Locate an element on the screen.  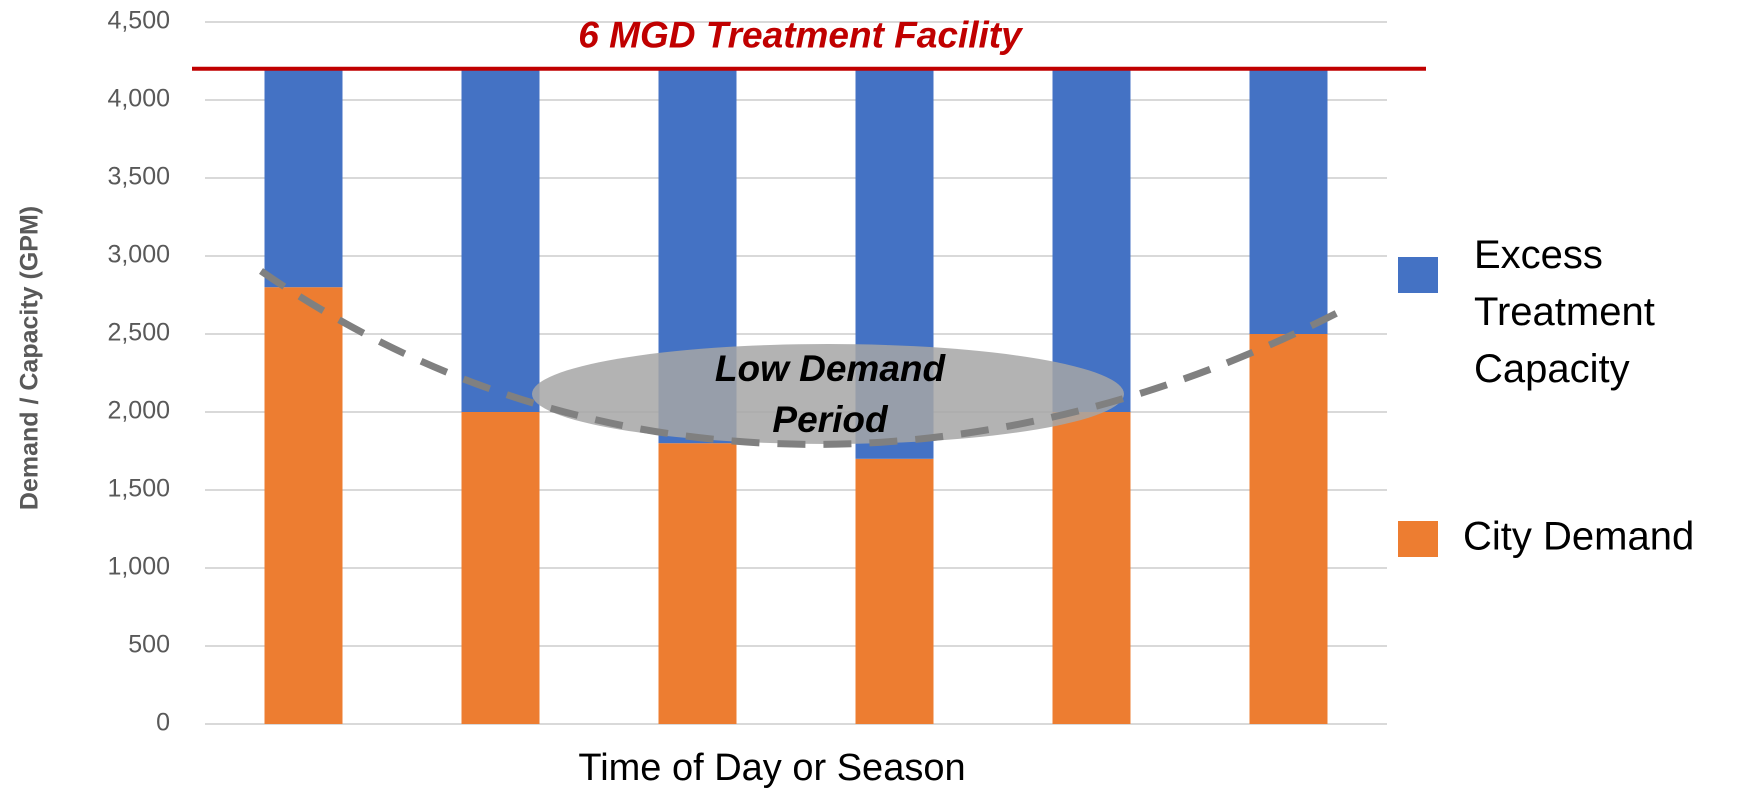
y-axis-title: Demand / Capacity (GPM) is located at coordinates (30, 358).